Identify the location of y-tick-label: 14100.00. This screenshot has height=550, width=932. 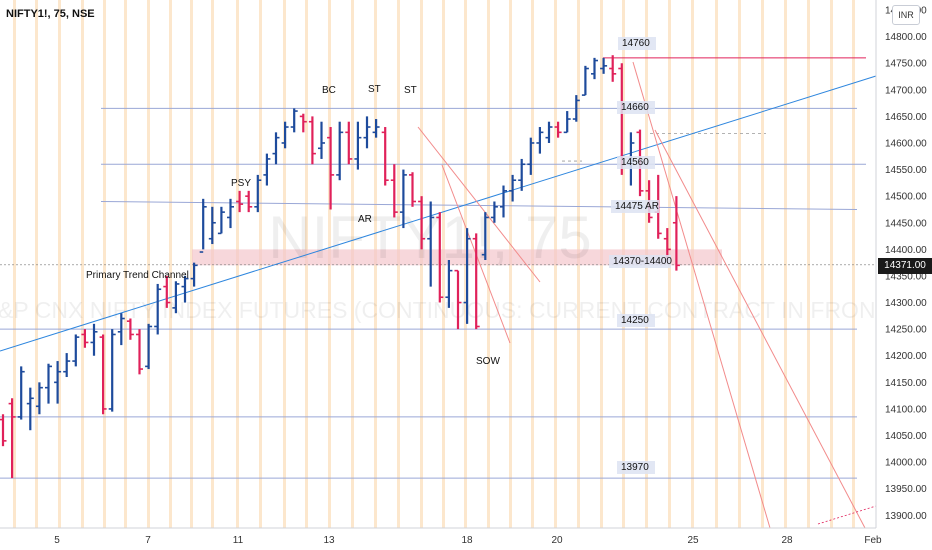
(906, 409).